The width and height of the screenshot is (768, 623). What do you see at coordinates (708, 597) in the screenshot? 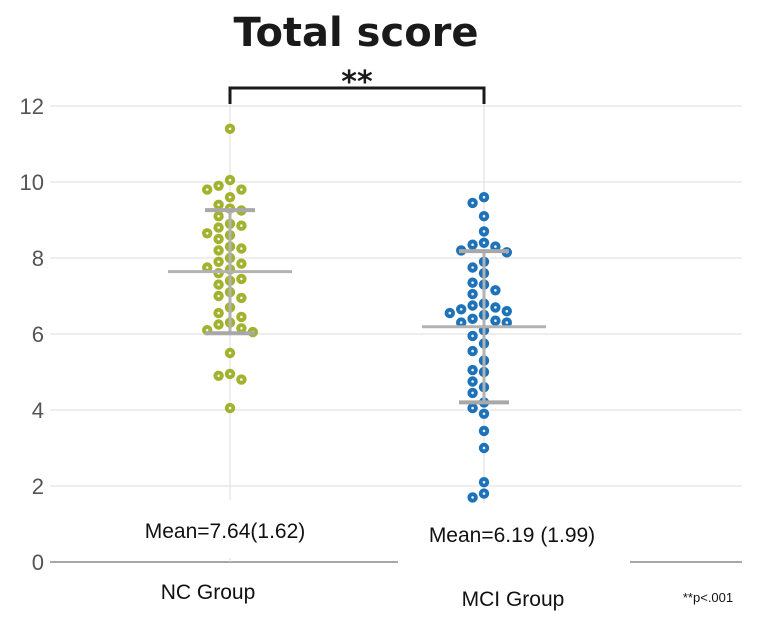
I see `p-value-footnote: **p<.001` at bounding box center [708, 597].